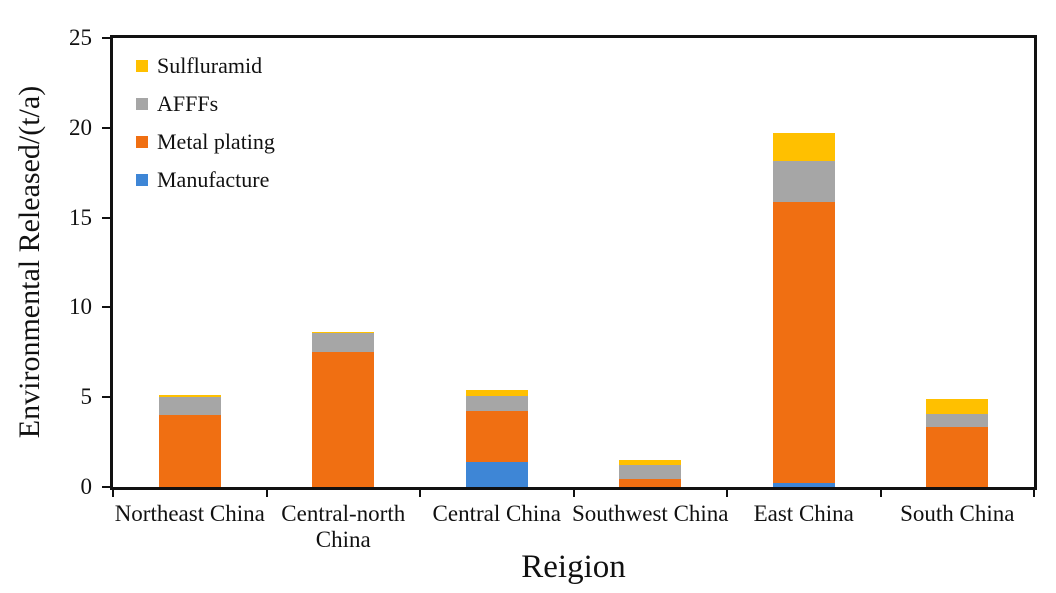 The height and width of the screenshot is (593, 1056). What do you see at coordinates (573, 567) in the screenshot?
I see `x-axis-title: Reigion` at bounding box center [573, 567].